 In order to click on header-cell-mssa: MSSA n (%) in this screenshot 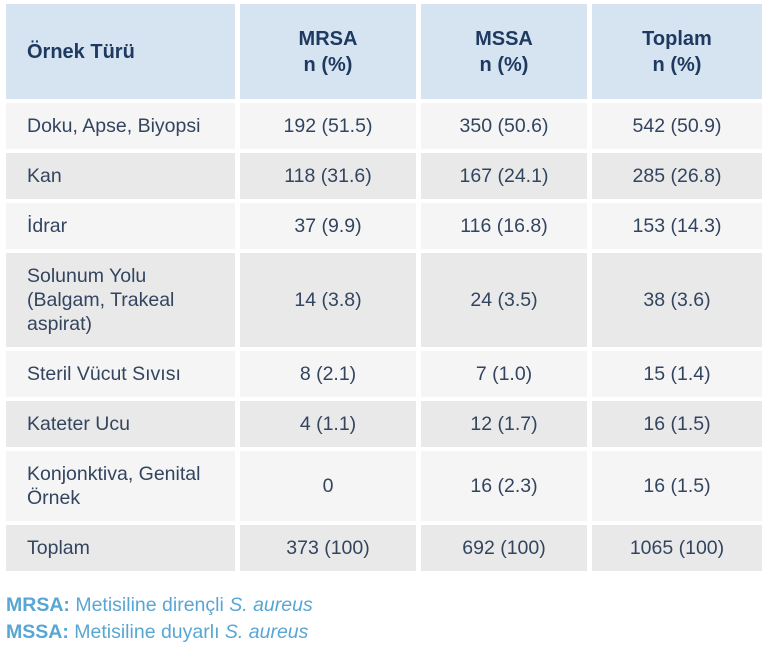, I will do `click(504, 51)`.